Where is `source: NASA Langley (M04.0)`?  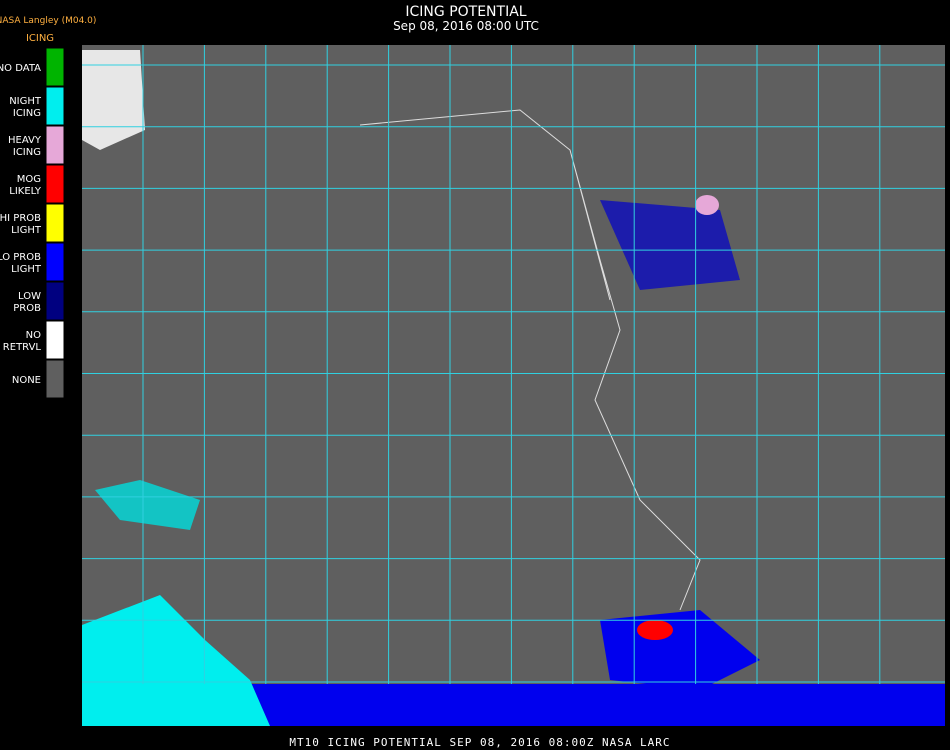
source: NASA Langley (M04.0) is located at coordinates (48, 21).